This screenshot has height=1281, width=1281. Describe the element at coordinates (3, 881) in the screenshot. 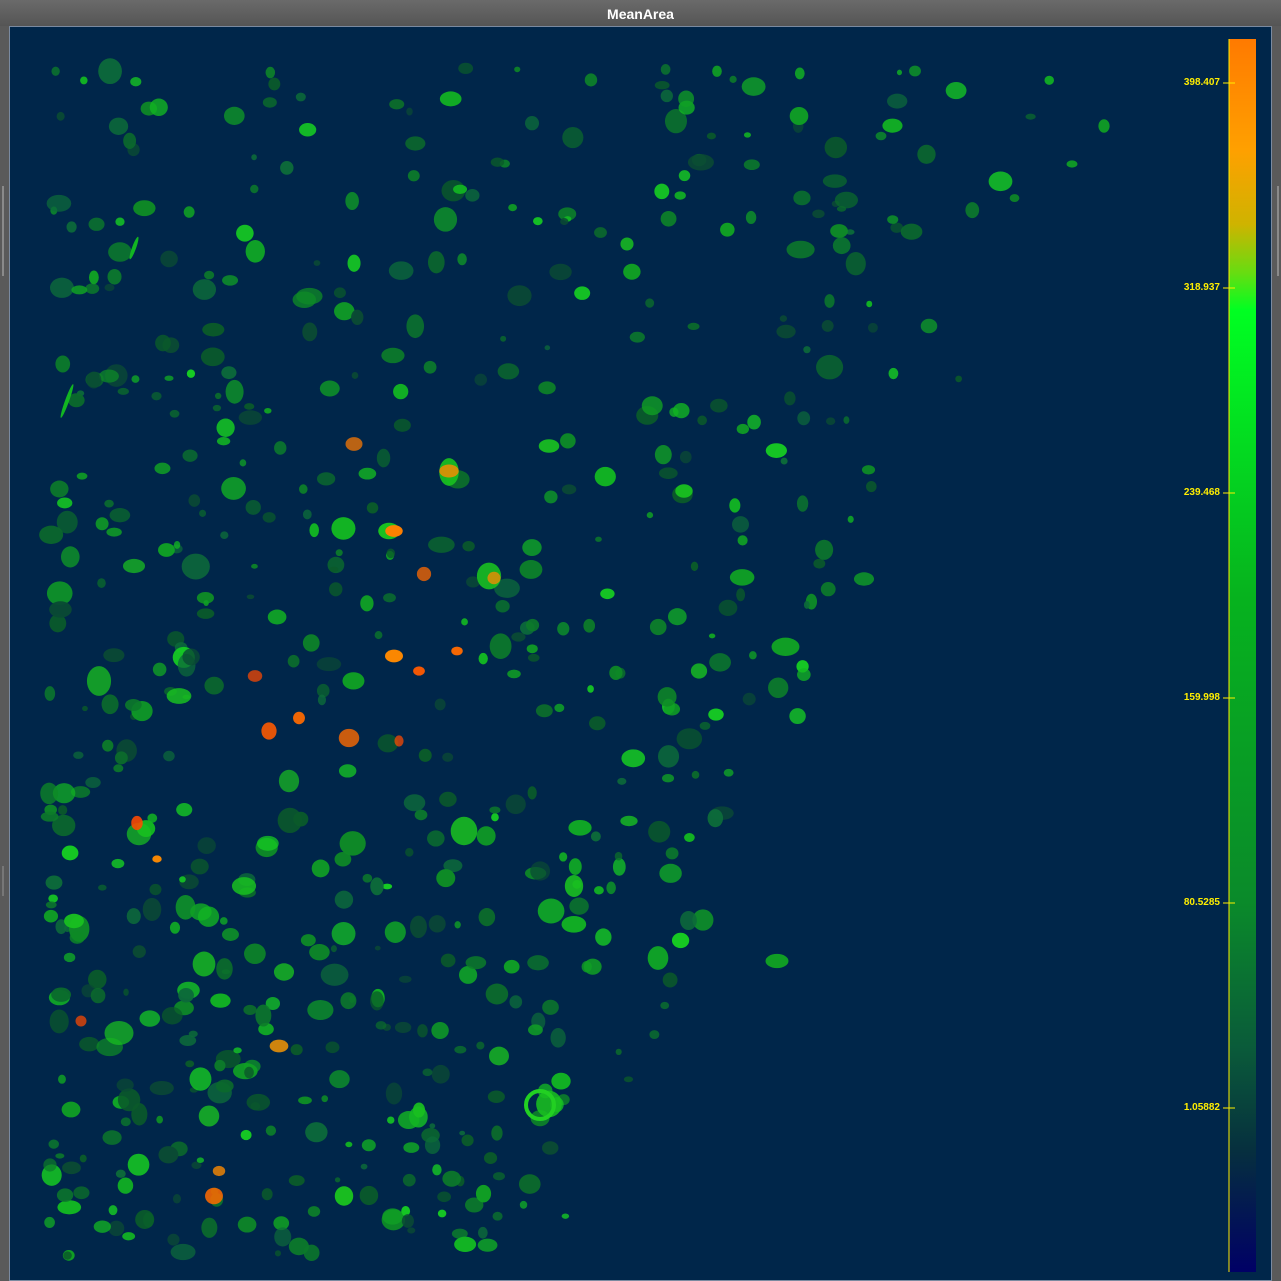

I see `resize-handle-left-lower` at that location.